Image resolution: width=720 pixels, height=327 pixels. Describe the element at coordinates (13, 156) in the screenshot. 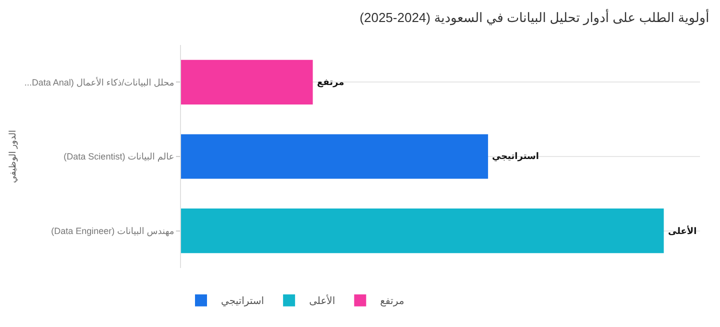

I see `y-axis-title: الدور الوظيفي` at that location.